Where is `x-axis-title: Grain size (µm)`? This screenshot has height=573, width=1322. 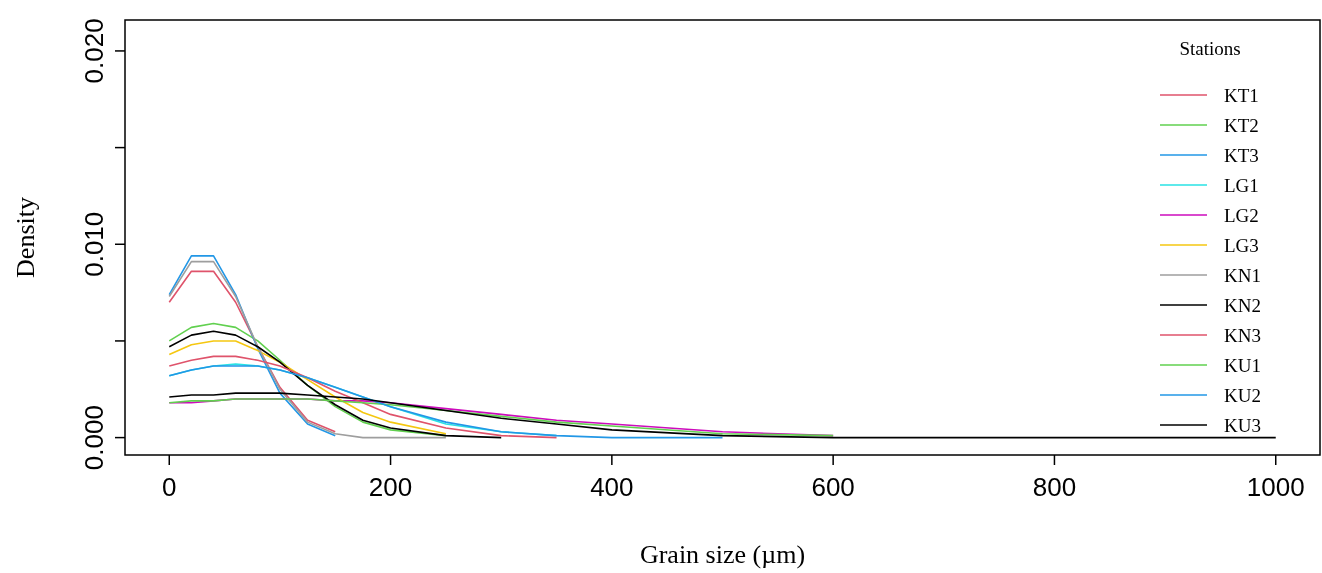
x-axis-title: Grain size (µm) is located at coordinates (722, 554).